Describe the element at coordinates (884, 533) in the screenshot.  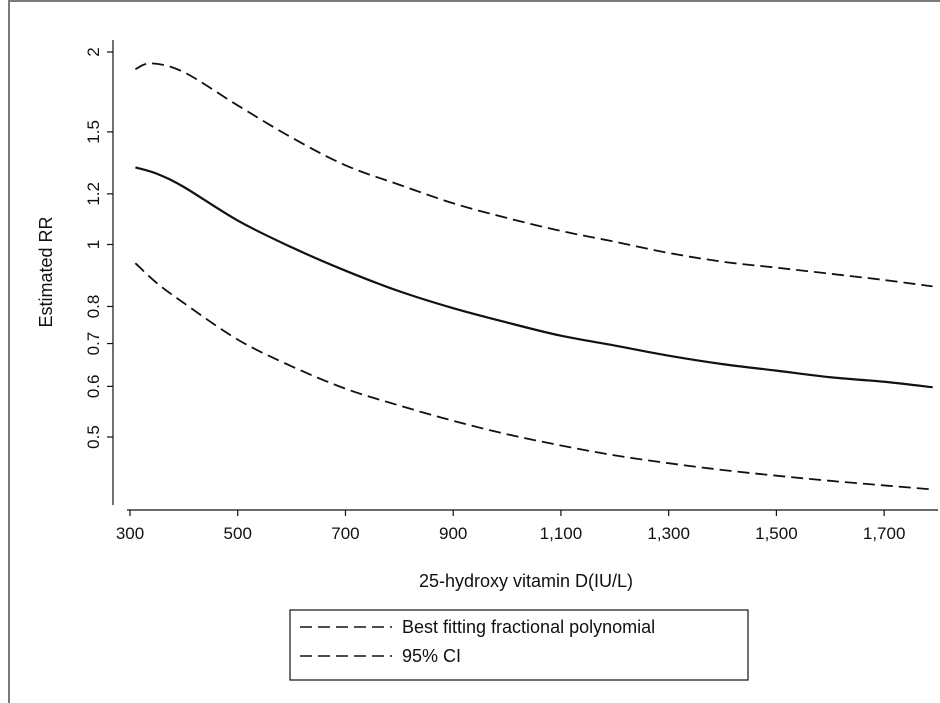
I see `x-tick-label: 1,700` at that location.